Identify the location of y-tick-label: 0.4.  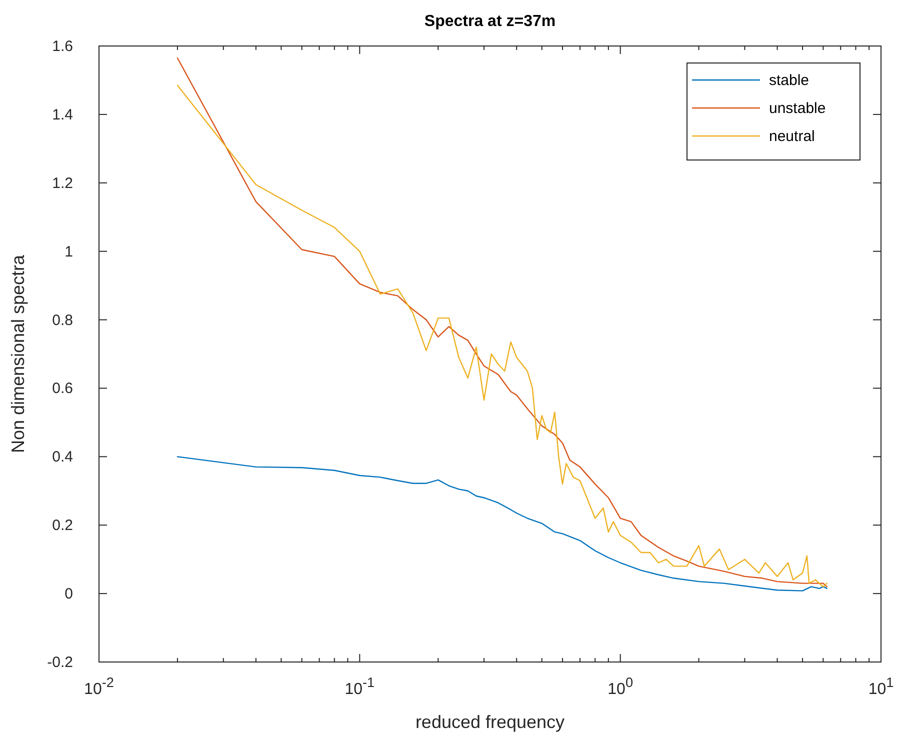
(62, 457).